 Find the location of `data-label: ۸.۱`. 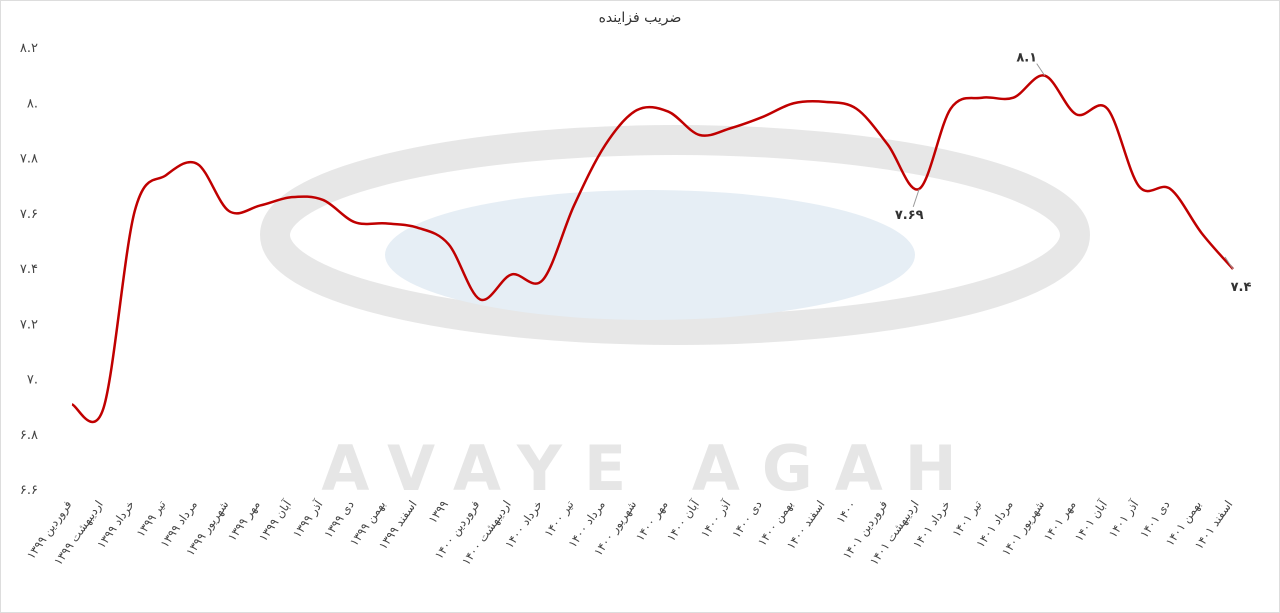

data-label: ۸.۱ is located at coordinates (1026, 58).